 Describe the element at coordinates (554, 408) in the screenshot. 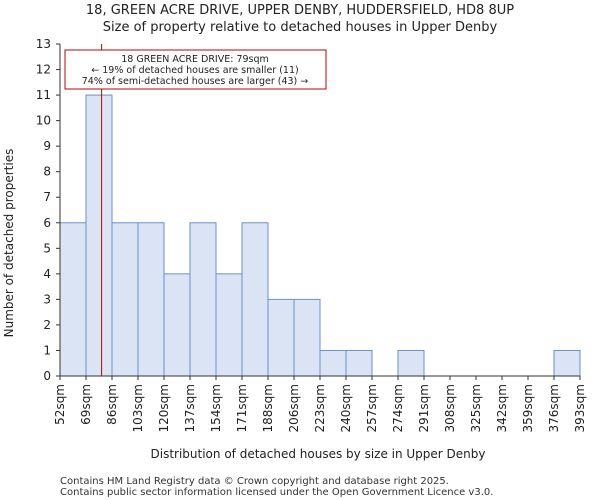

I see `x-tick-label: 376sqm` at that location.